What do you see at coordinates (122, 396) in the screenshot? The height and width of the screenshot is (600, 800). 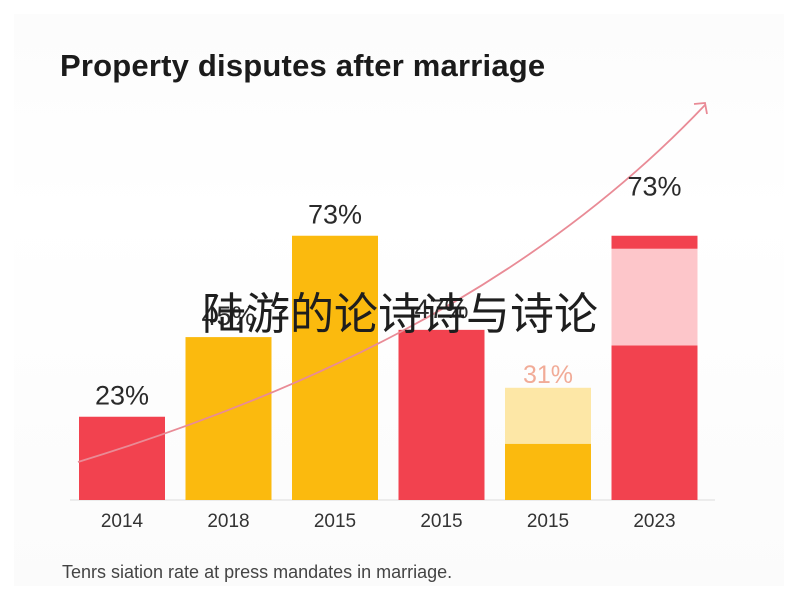 I see `data-label-0: 23%` at bounding box center [122, 396].